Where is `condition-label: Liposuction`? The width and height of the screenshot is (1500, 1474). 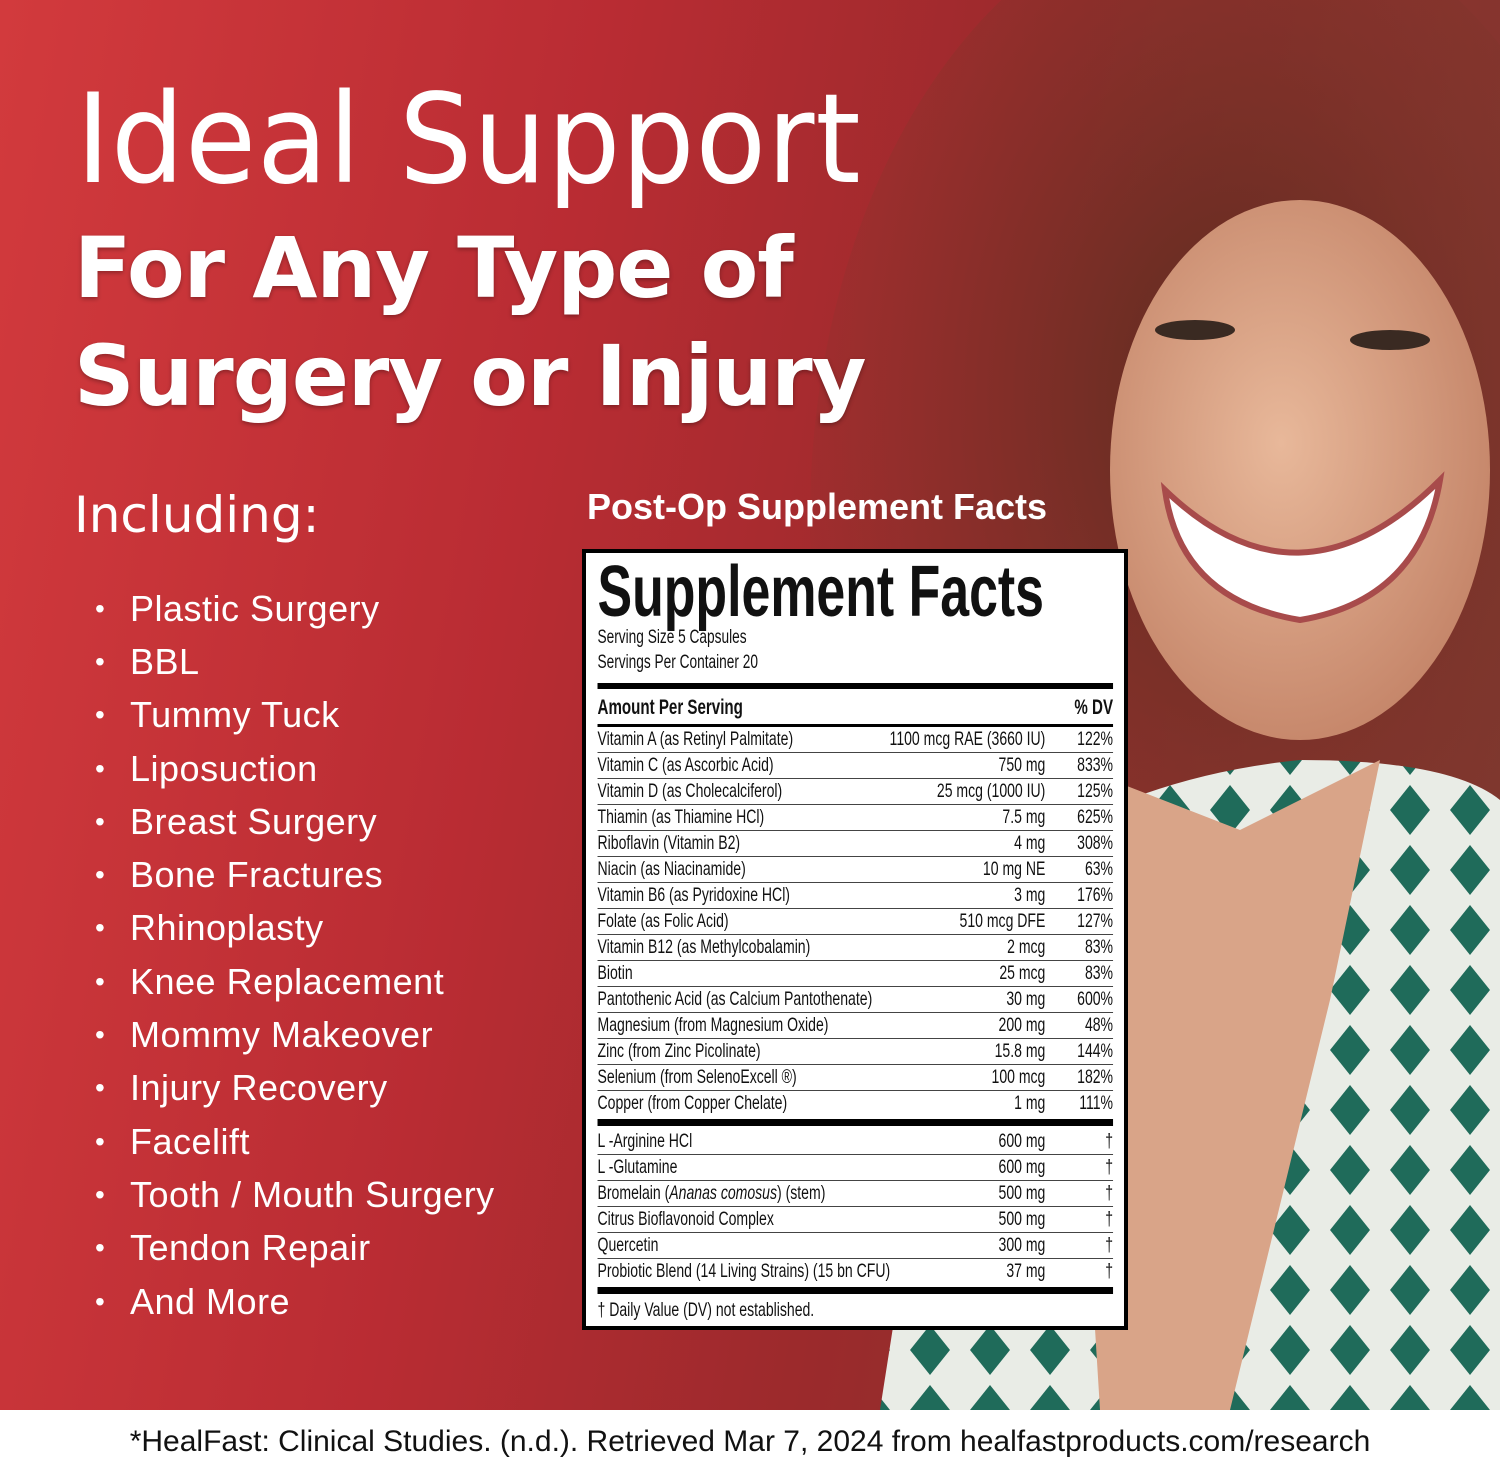
condition-label: Liposuction is located at coordinates (224, 768).